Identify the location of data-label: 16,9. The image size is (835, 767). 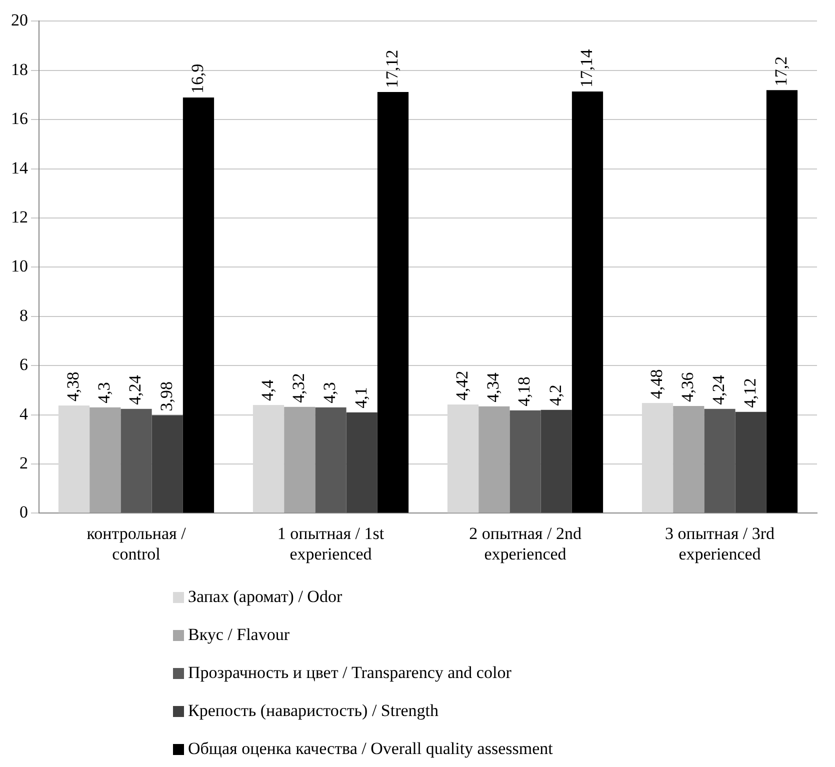
(197, 79).